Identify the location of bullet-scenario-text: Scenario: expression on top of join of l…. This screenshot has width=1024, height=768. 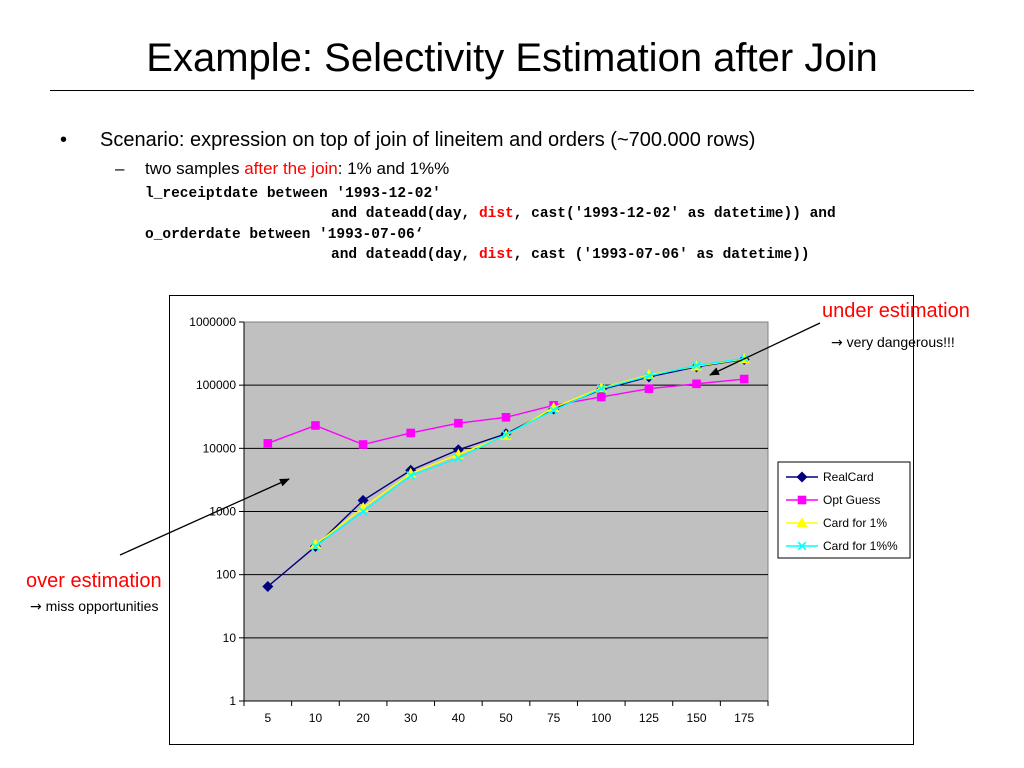
(428, 140).